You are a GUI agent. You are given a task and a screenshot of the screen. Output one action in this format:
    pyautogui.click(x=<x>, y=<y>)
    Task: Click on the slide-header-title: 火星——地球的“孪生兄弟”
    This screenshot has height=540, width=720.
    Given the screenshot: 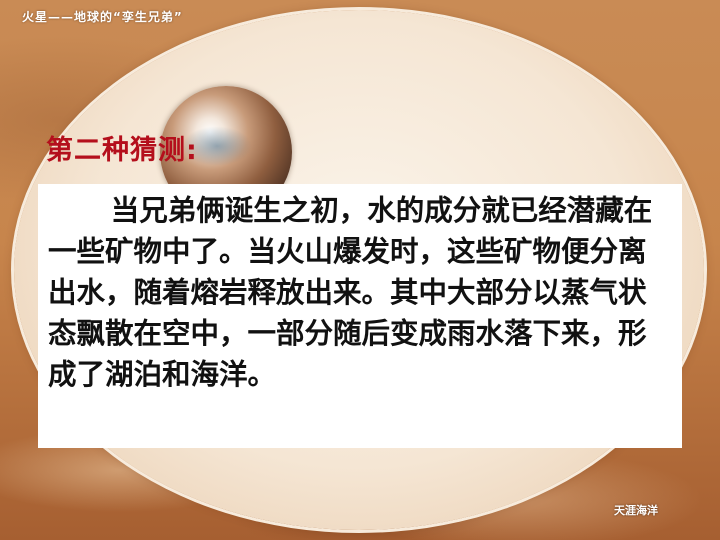 What is the action you would take?
    pyautogui.click(x=102, y=17)
    